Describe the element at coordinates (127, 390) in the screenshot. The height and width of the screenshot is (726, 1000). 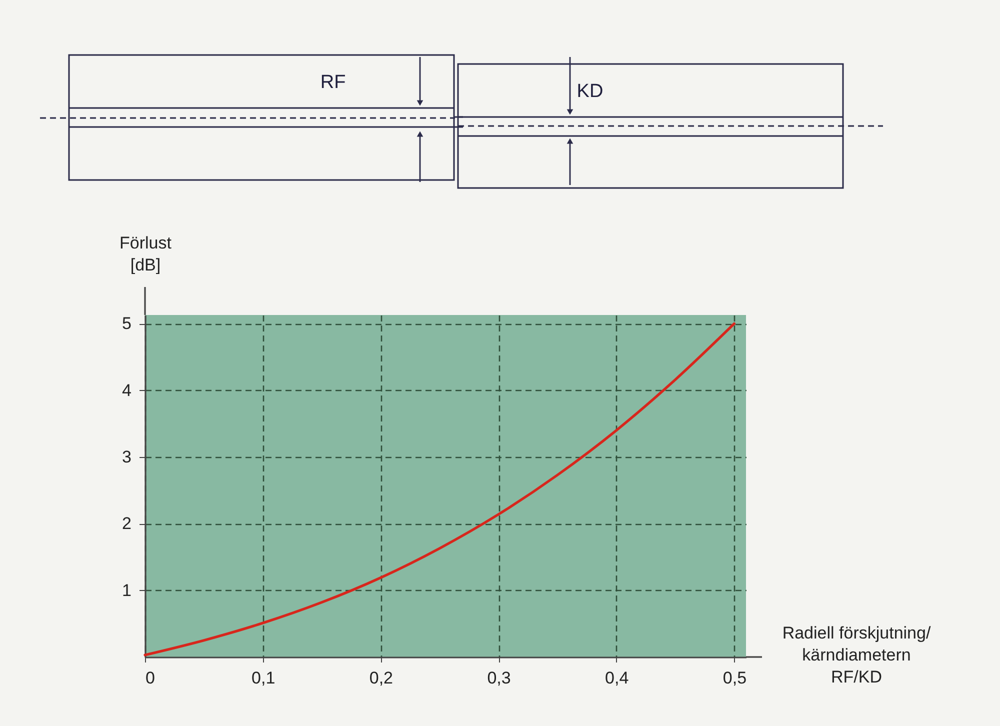
I see `y-tick-label: 4` at that location.